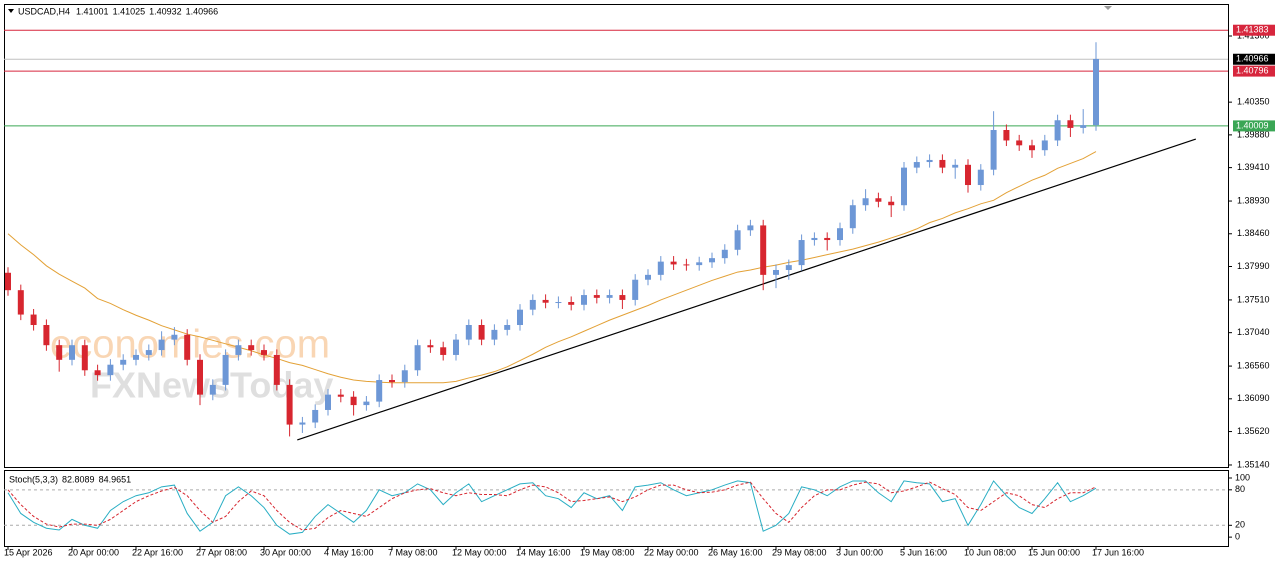 The image size is (1280, 567). Describe the element at coordinates (1253, 233) in the screenshot. I see `y-tick-label: 1.38460` at that location.